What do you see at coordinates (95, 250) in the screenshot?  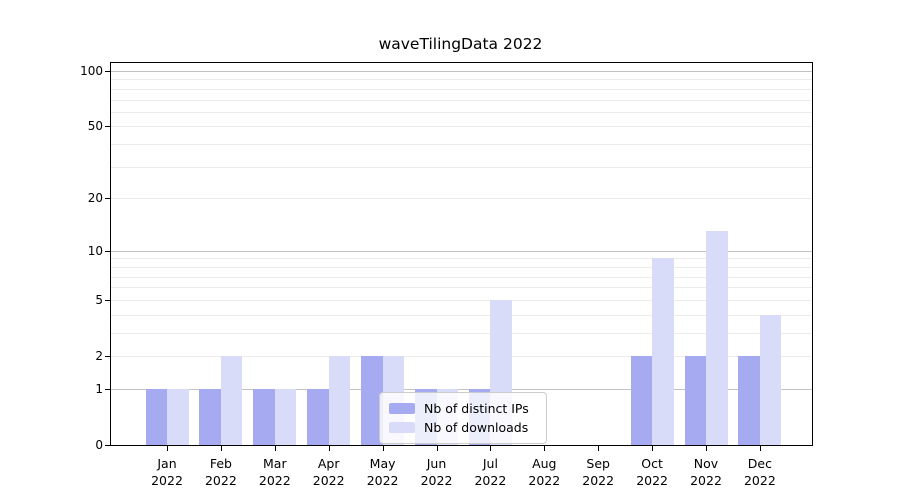 I see `y-axis-label: 10` at bounding box center [95, 250].